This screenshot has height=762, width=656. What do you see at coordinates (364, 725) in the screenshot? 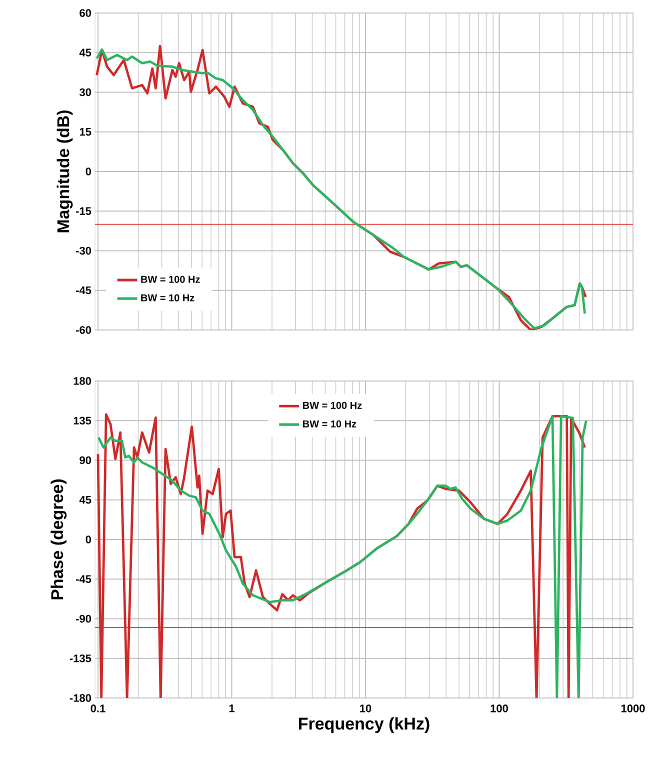
I see `x-axis-title: Frequency (kHz)` at bounding box center [364, 725].